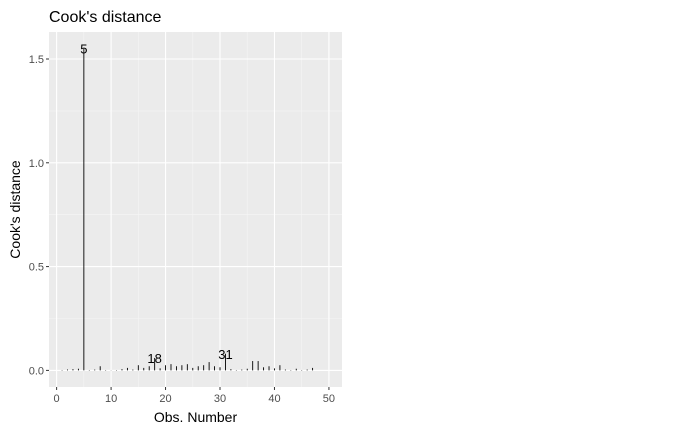 This screenshot has height=432, width=700. I want to click on y-tick-label: 1.5, so click(36, 60).